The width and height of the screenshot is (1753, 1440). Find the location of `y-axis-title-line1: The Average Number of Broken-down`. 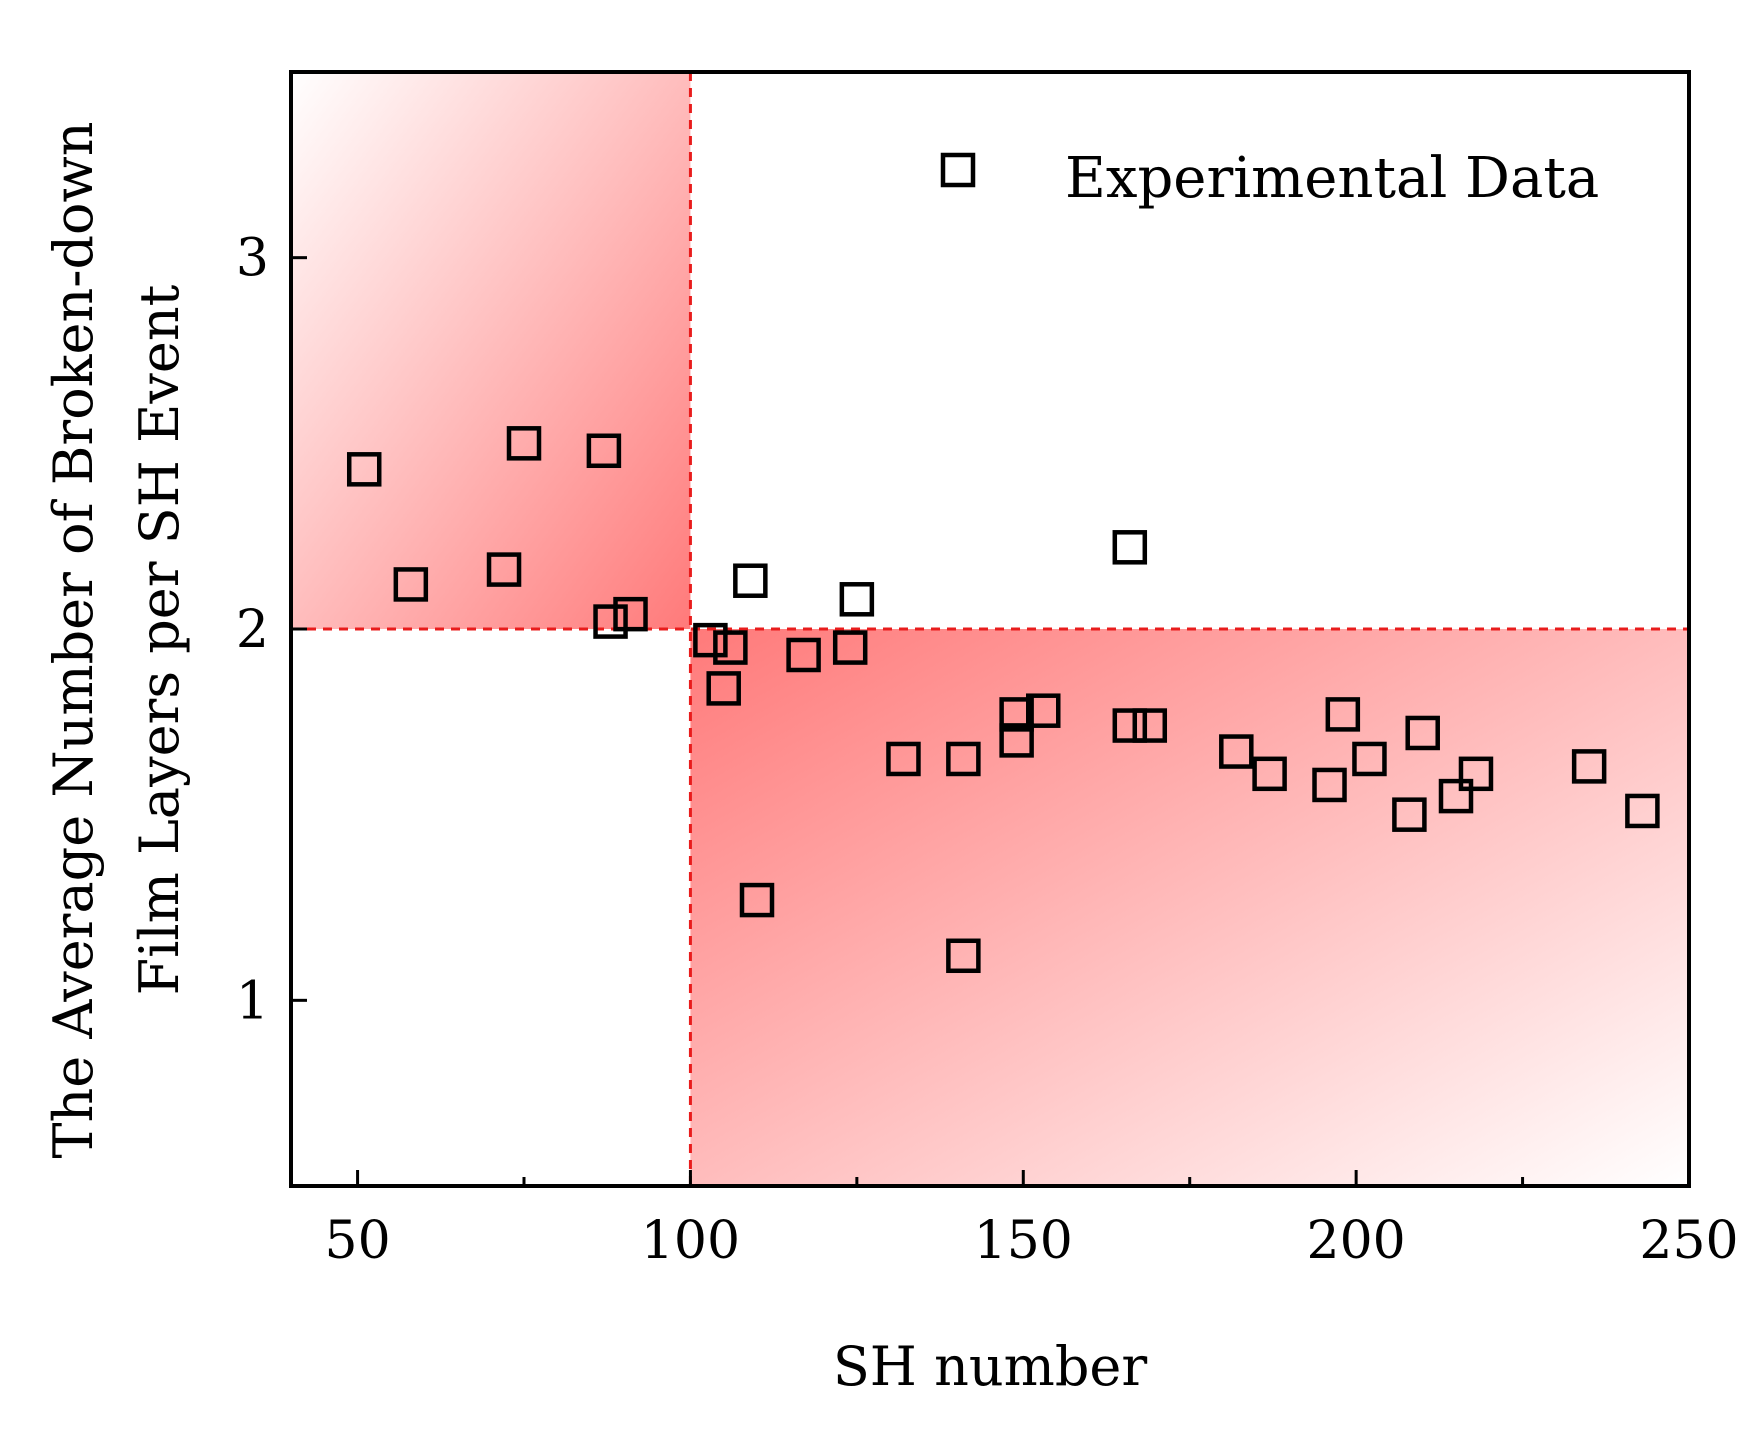

y-axis-title-line1: The Average Number of Broken-down is located at coordinates (73, 639).